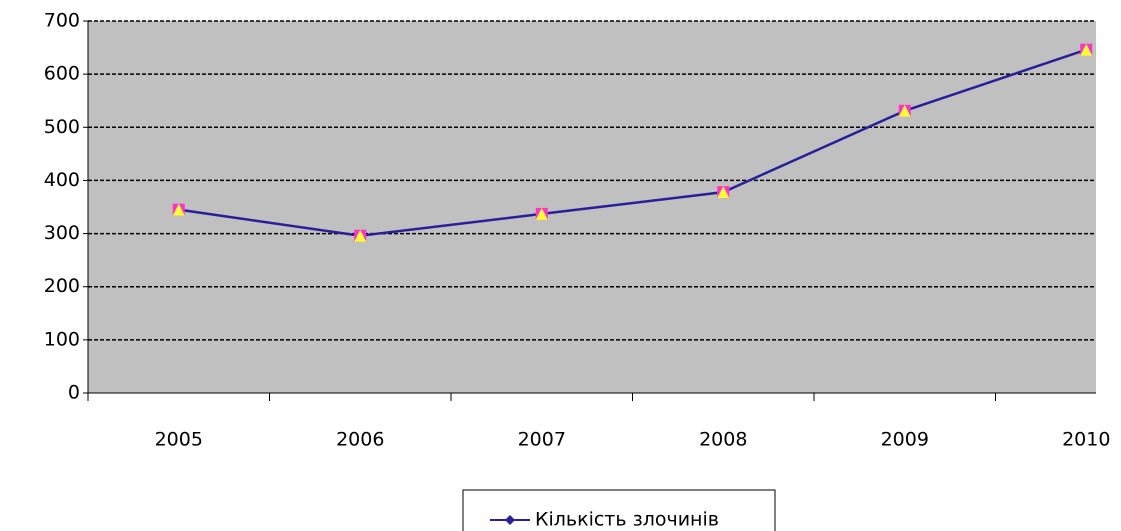 This screenshot has width=1121, height=531. I want to click on y-tick-label: 100, so click(62, 339).